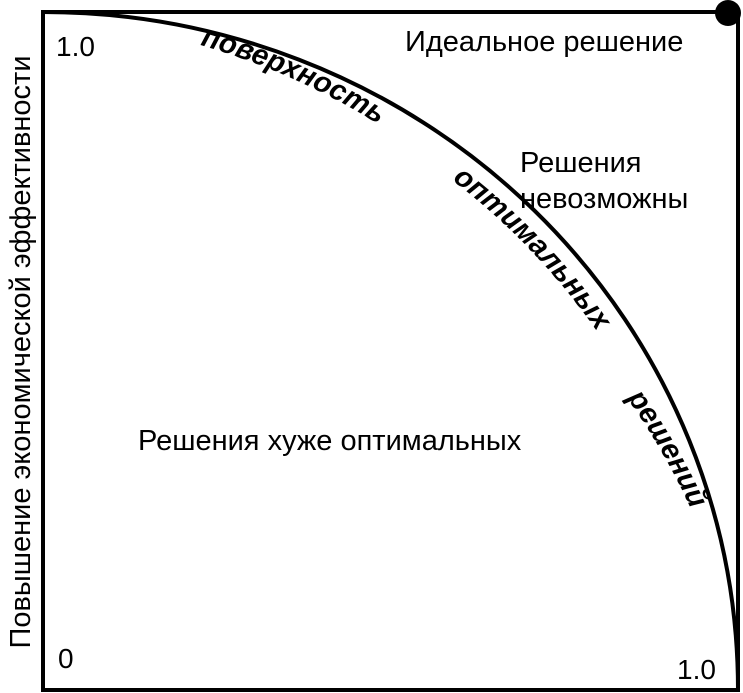 Image resolution: width=743 pixels, height=693 pixels. Describe the element at coordinates (604, 199) in the screenshot. I see `impossible-label-line2: невозможны` at that location.